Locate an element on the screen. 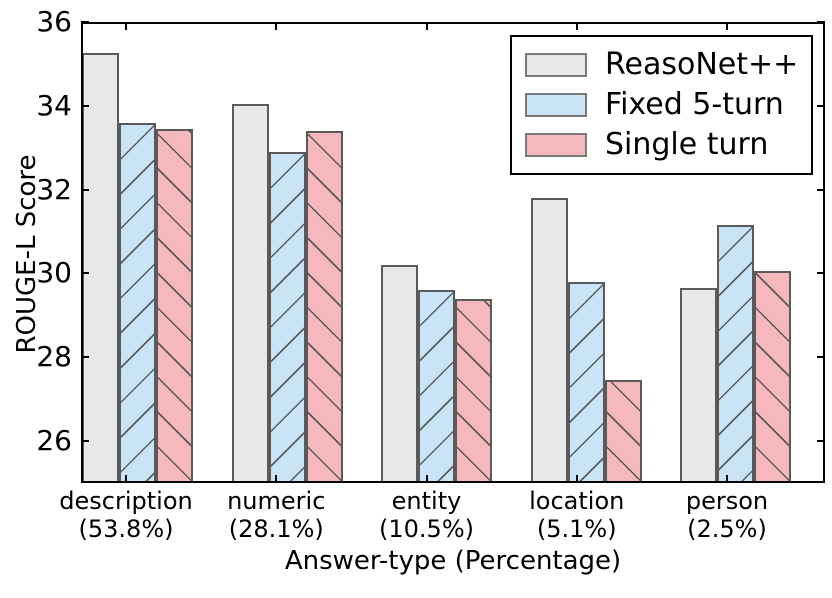  x-tick-label-person: person (2.5%) is located at coordinates (727, 515).